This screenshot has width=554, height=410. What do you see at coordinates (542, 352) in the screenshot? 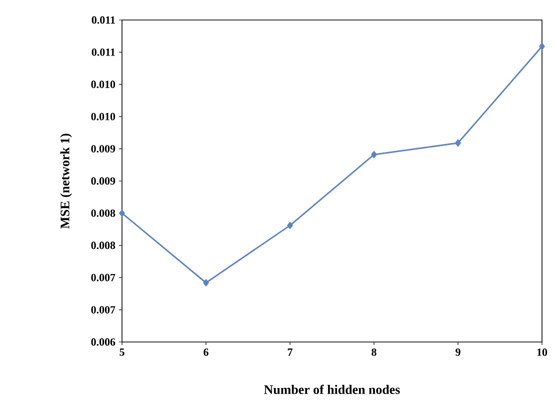
I see `x-tick-label: 10` at bounding box center [542, 352].